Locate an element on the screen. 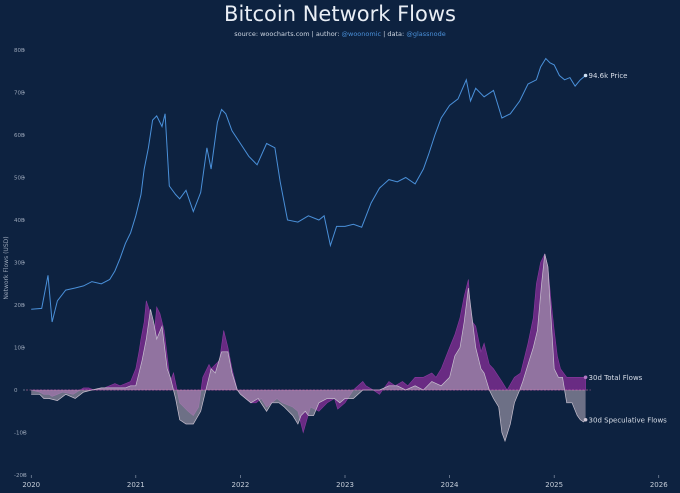 This screenshot has height=493, width=680. price-end-marker is located at coordinates (585, 75).